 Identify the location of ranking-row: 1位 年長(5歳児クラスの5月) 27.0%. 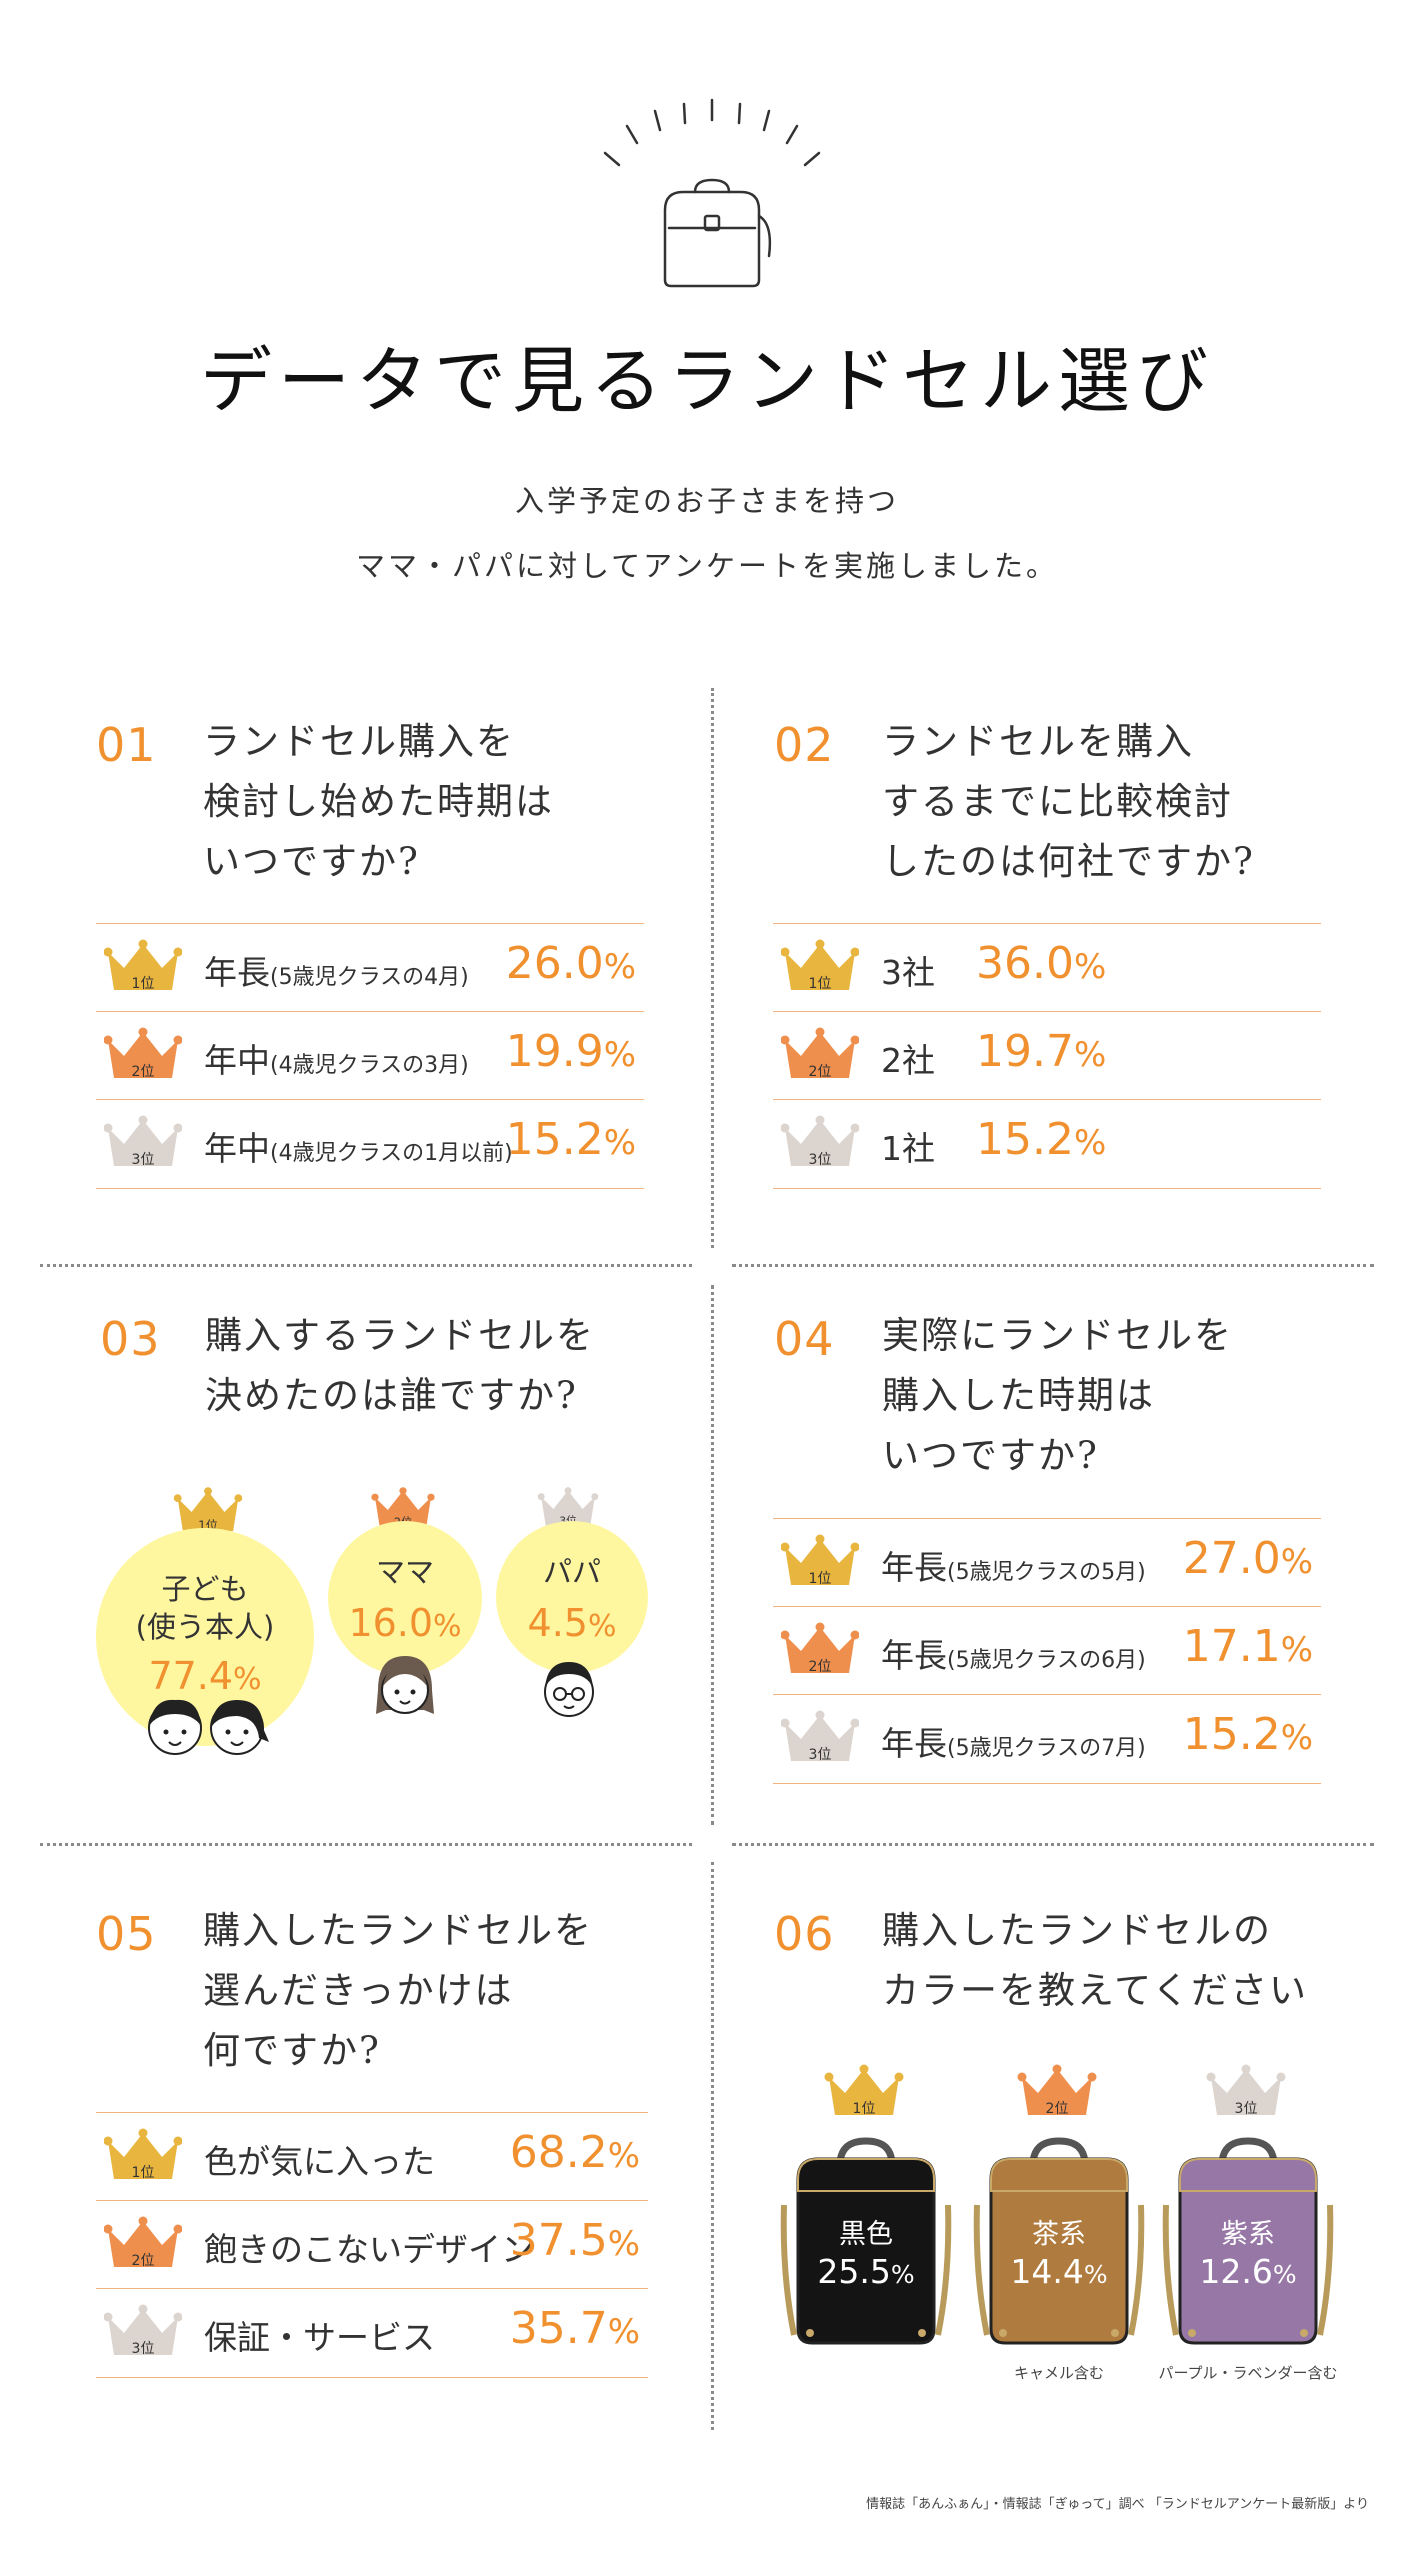
(1047, 1562).